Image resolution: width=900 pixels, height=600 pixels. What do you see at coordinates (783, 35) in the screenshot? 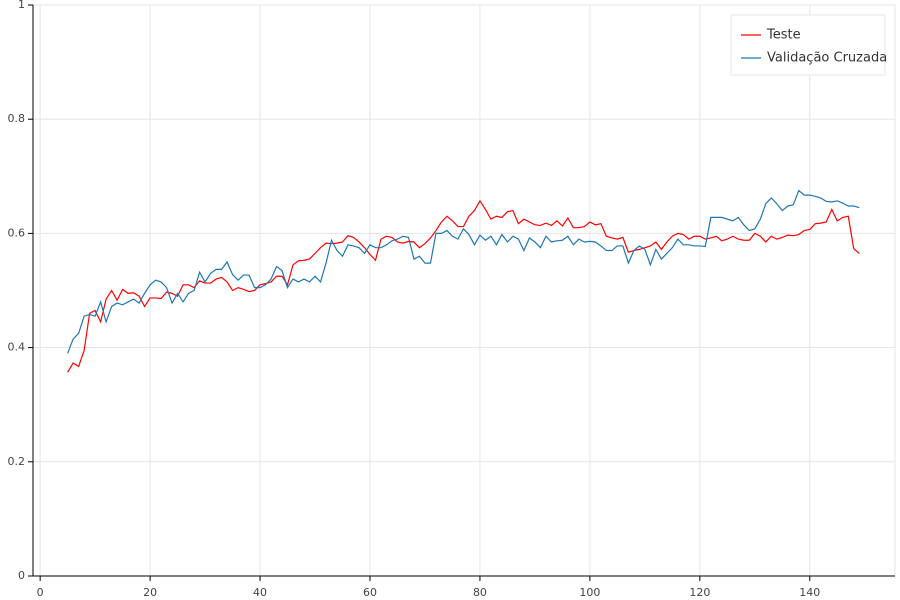
I see `legend-label: Teste` at bounding box center [783, 35].